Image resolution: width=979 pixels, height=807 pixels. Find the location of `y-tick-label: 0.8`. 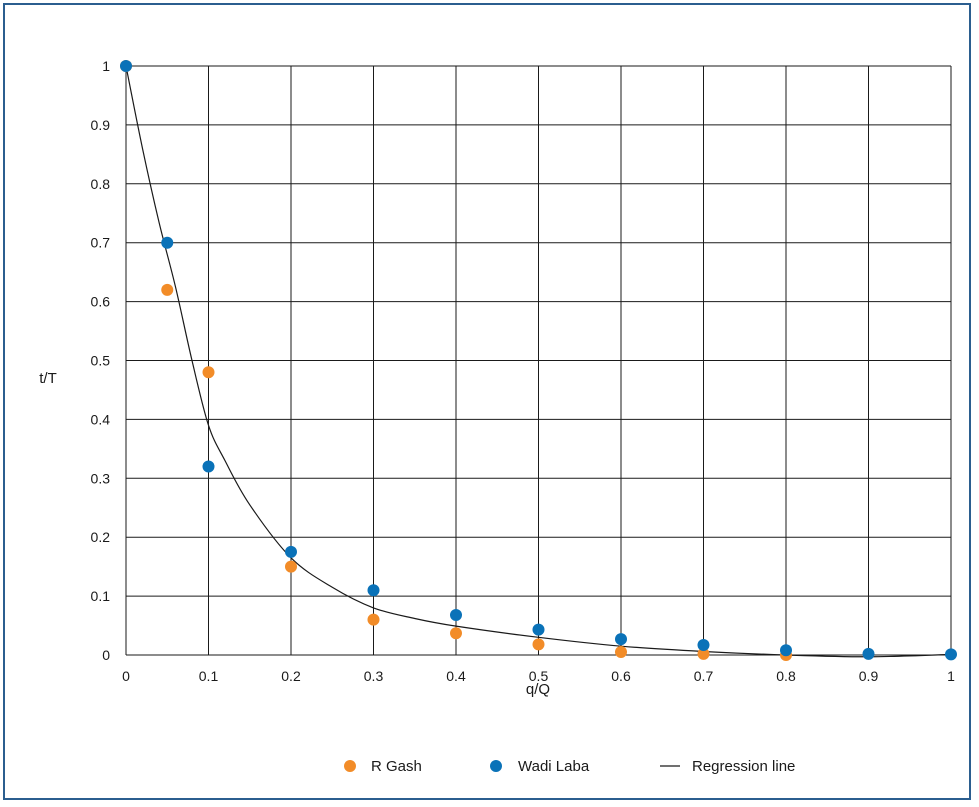

y-tick-label: 0.8 is located at coordinates (101, 184).